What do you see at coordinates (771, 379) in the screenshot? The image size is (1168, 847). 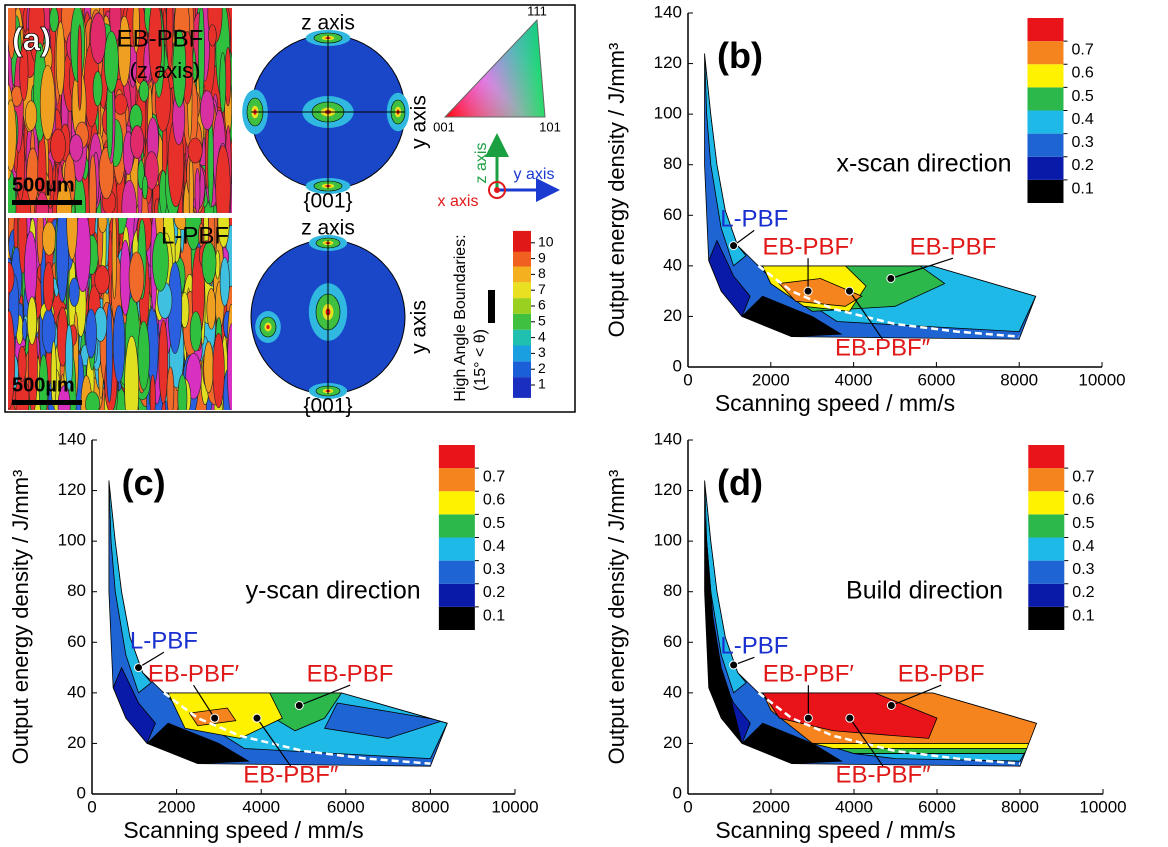 I see `x-tick-label: 2000` at bounding box center [771, 379].